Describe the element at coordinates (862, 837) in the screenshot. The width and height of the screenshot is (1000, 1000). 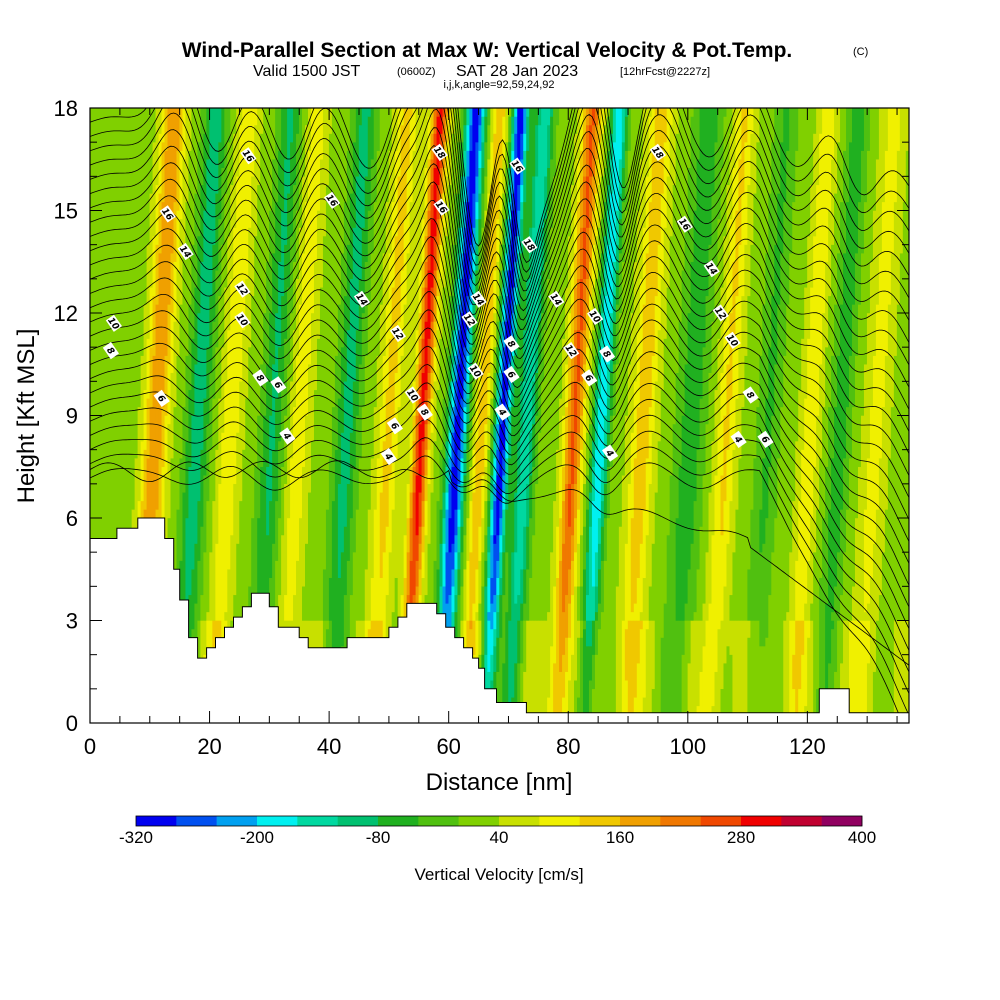
I see `colorbar-tick-label: 400` at that location.